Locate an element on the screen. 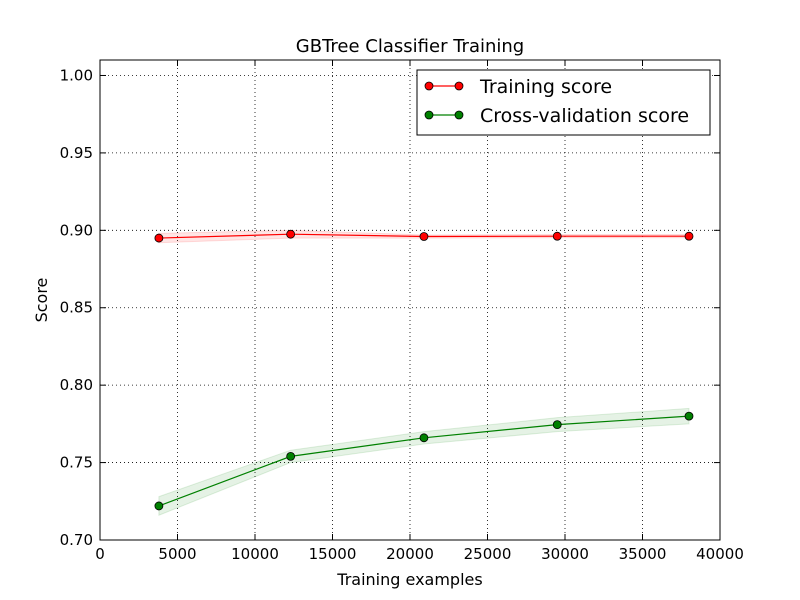 The width and height of the screenshot is (800, 600). legend-training-label: Training score is located at coordinates (545, 87).